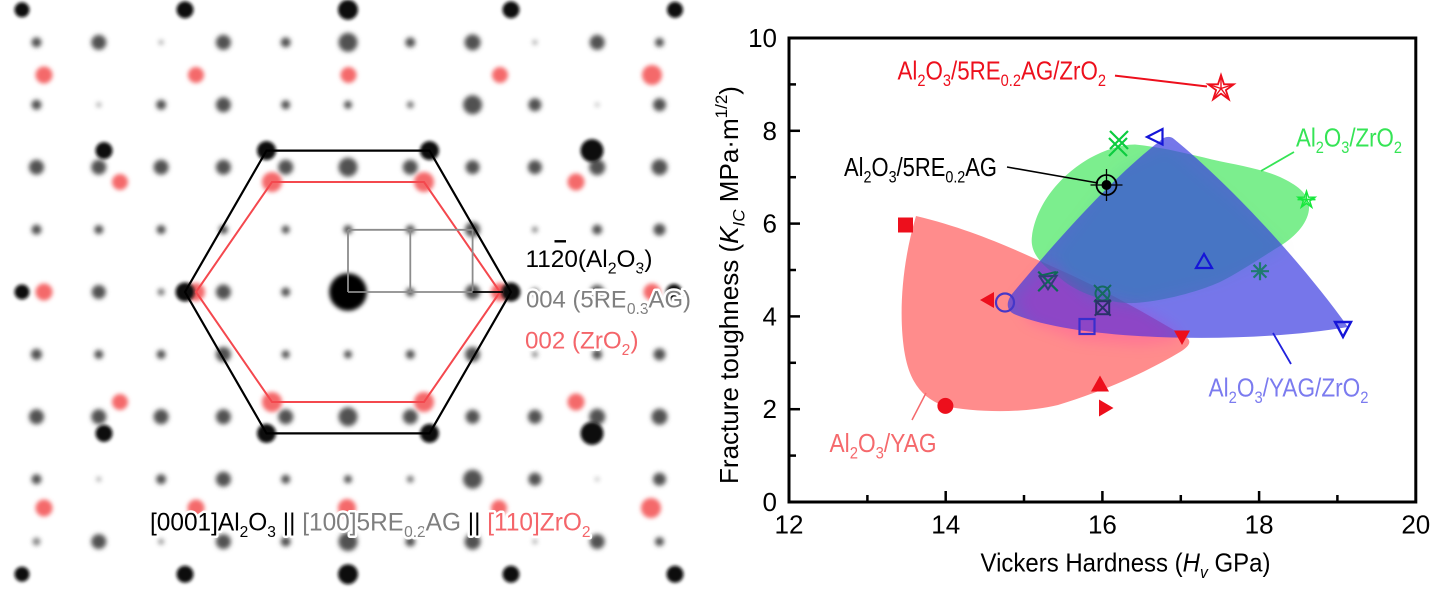 The width and height of the screenshot is (1440, 594). I want to click on svg-text: Al2​O3​/YAG/ZrO2​, so click(1289, 390).